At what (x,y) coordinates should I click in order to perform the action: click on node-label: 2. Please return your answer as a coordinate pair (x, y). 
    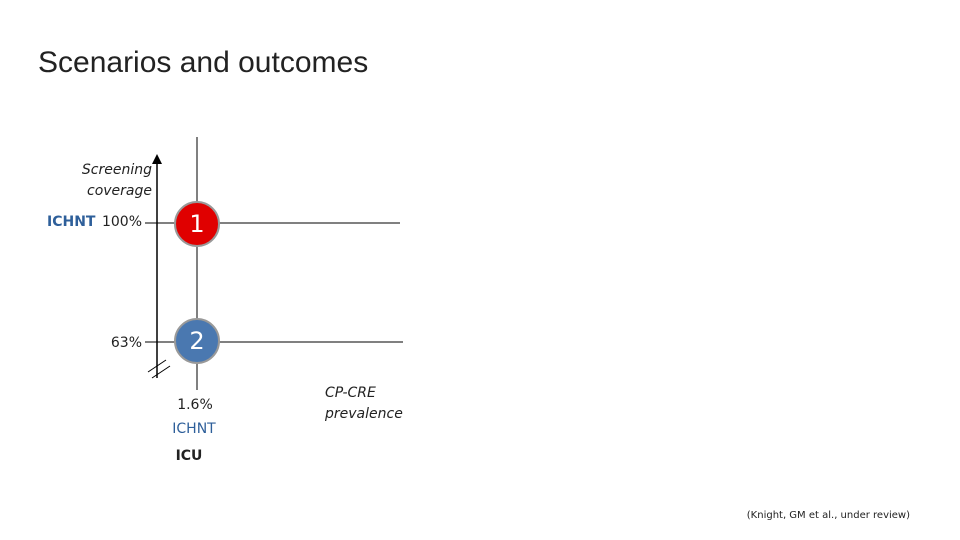
    Looking at the image, I should click on (196, 341).